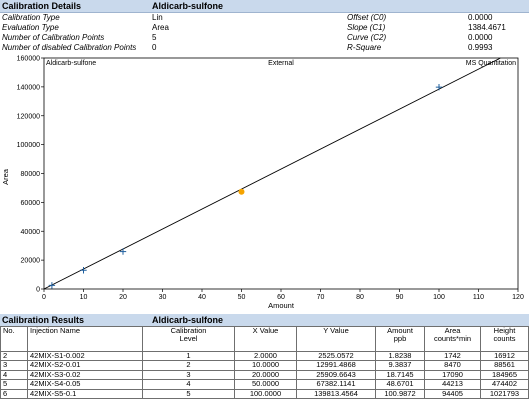  Describe the element at coordinates (518, 297) in the screenshot. I see `x-tick-label: 120` at that location.